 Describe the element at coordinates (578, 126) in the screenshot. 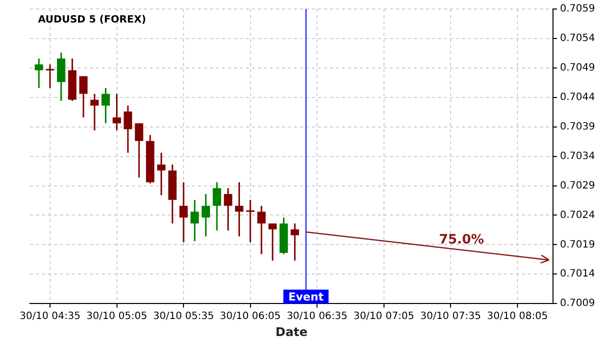

I see `y-tick-label: 0.7039` at that location.